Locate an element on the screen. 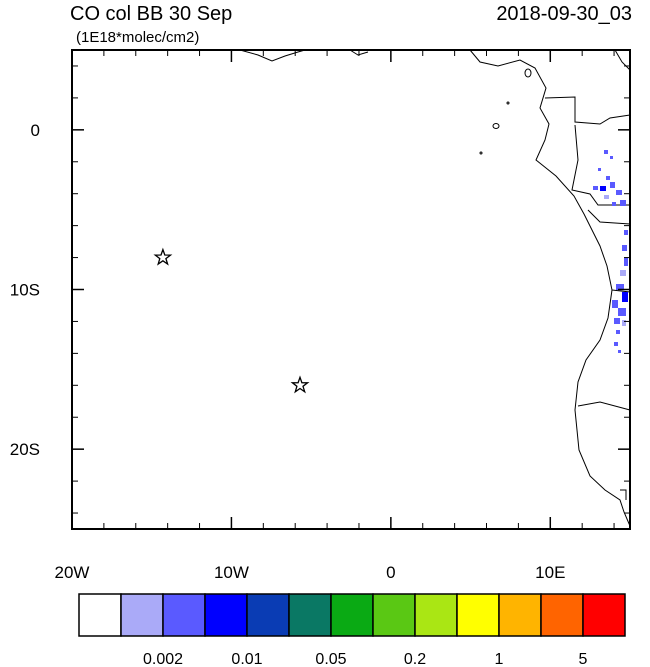 The image size is (650, 667). x-tick-label: 20W is located at coordinates (72, 572).